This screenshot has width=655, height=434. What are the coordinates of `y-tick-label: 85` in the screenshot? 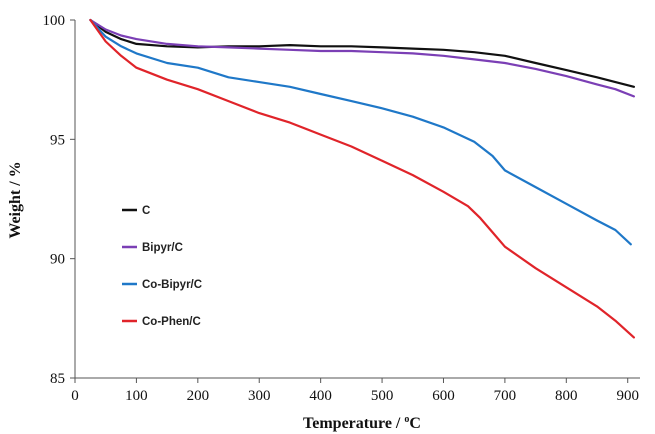 It's located at (57, 379).